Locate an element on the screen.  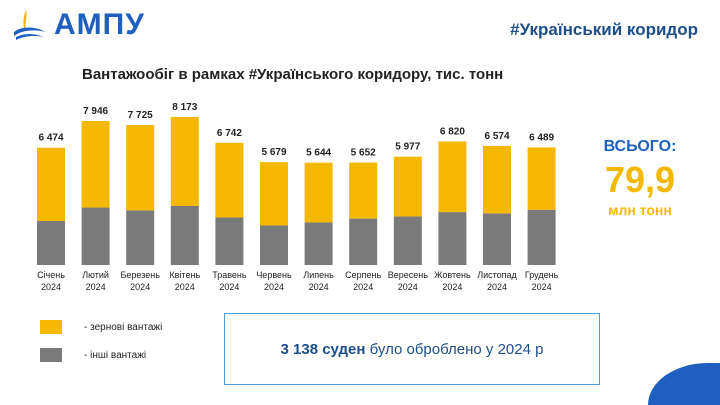
info-box: 3 138 суден було оброблено у 2024 р is located at coordinates (412, 349).